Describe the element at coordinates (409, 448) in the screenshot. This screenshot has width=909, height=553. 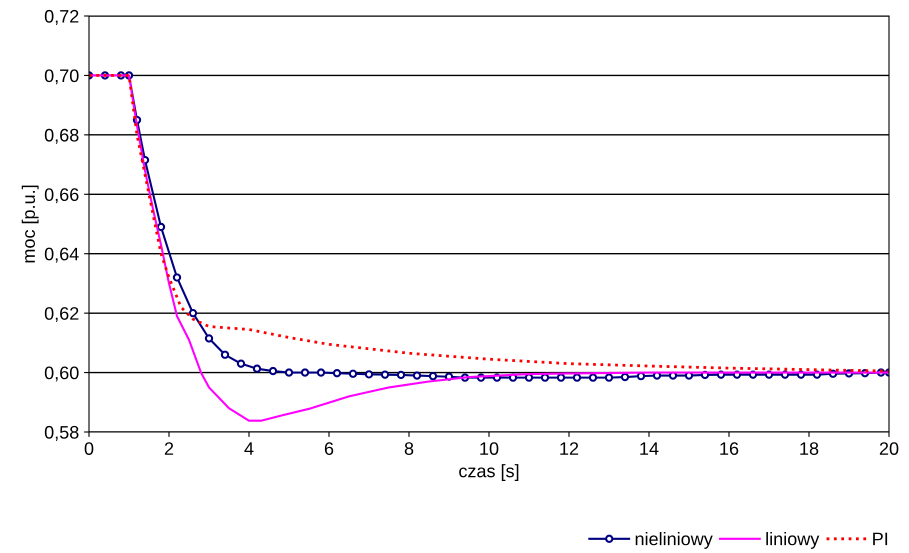
I see `x-tick-label: 8` at that location.